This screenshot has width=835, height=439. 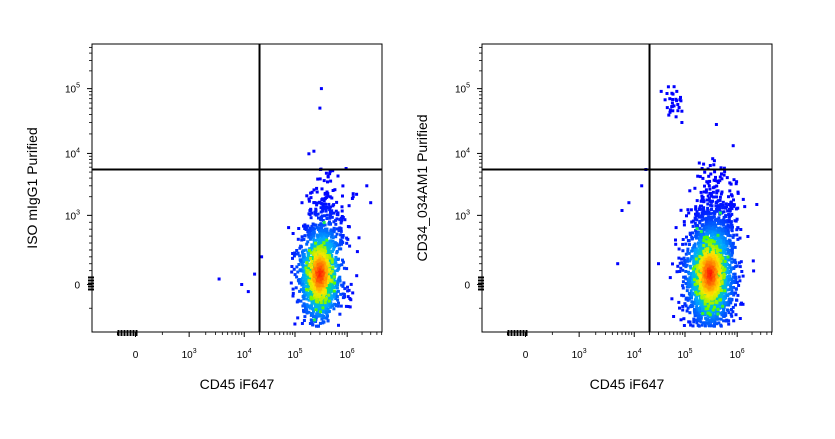 What do you see at coordinates (634, 354) in the screenshot?
I see `x-tick-label: 10⁴` at bounding box center [634, 354].